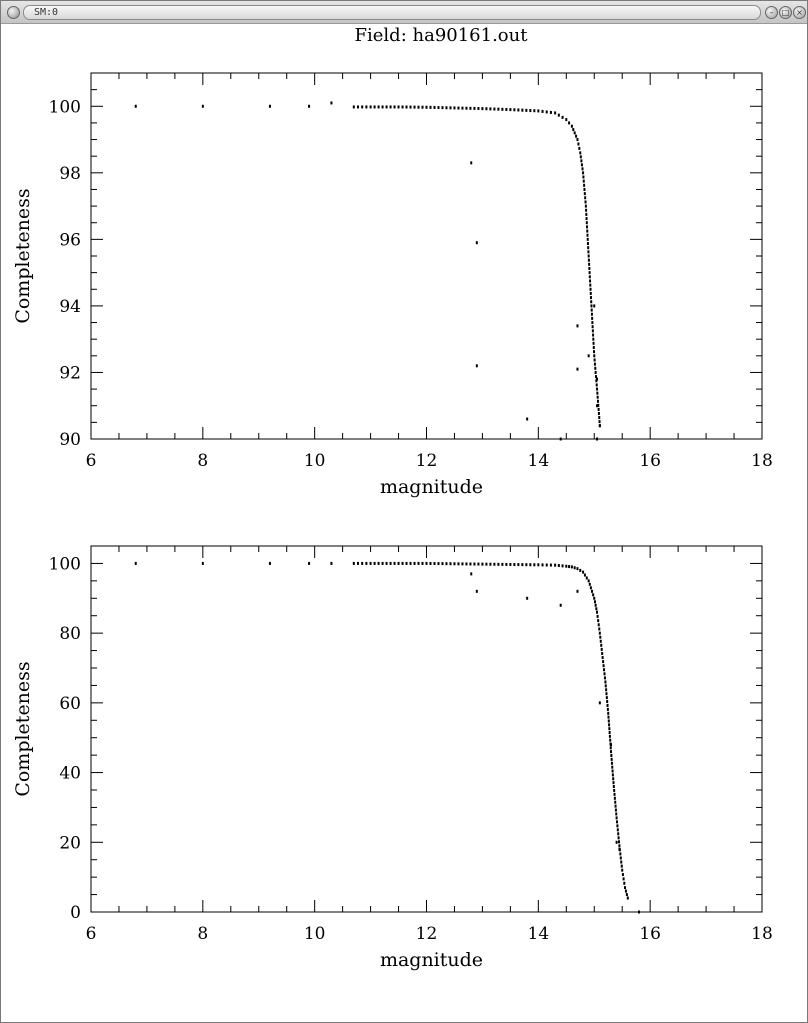 This screenshot has height=1023, width=808. I want to click on x-axis-label: magnitude, so click(431, 487).